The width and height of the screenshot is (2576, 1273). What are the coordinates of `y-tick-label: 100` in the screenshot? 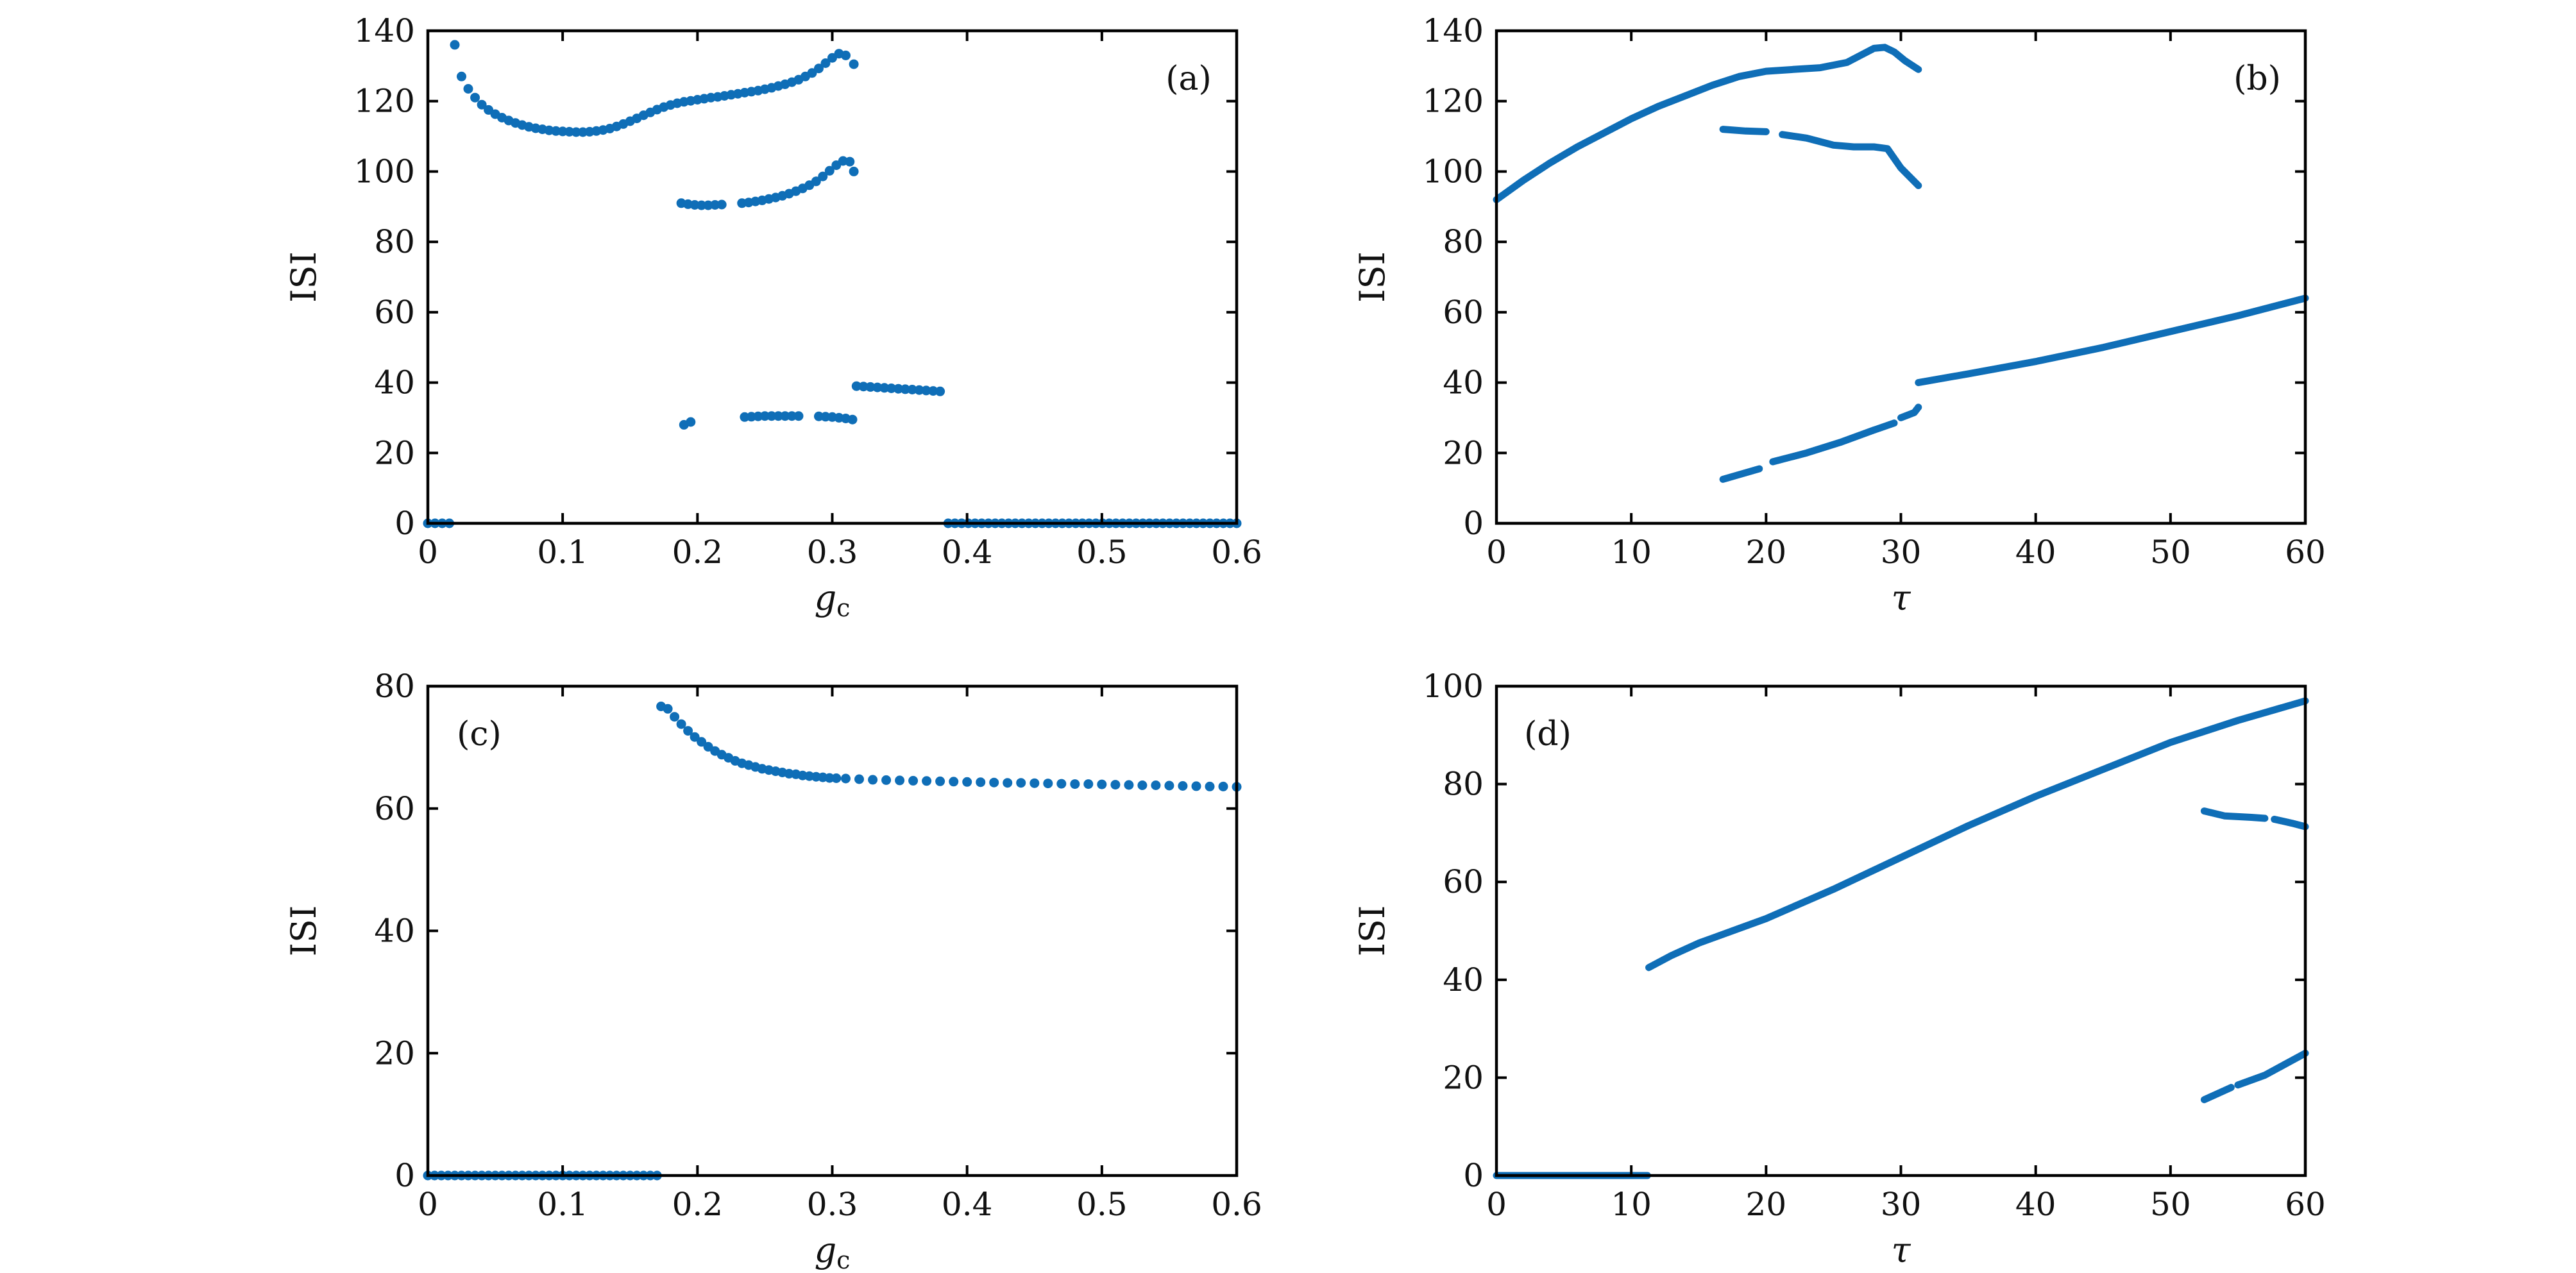 It's located at (384, 171).